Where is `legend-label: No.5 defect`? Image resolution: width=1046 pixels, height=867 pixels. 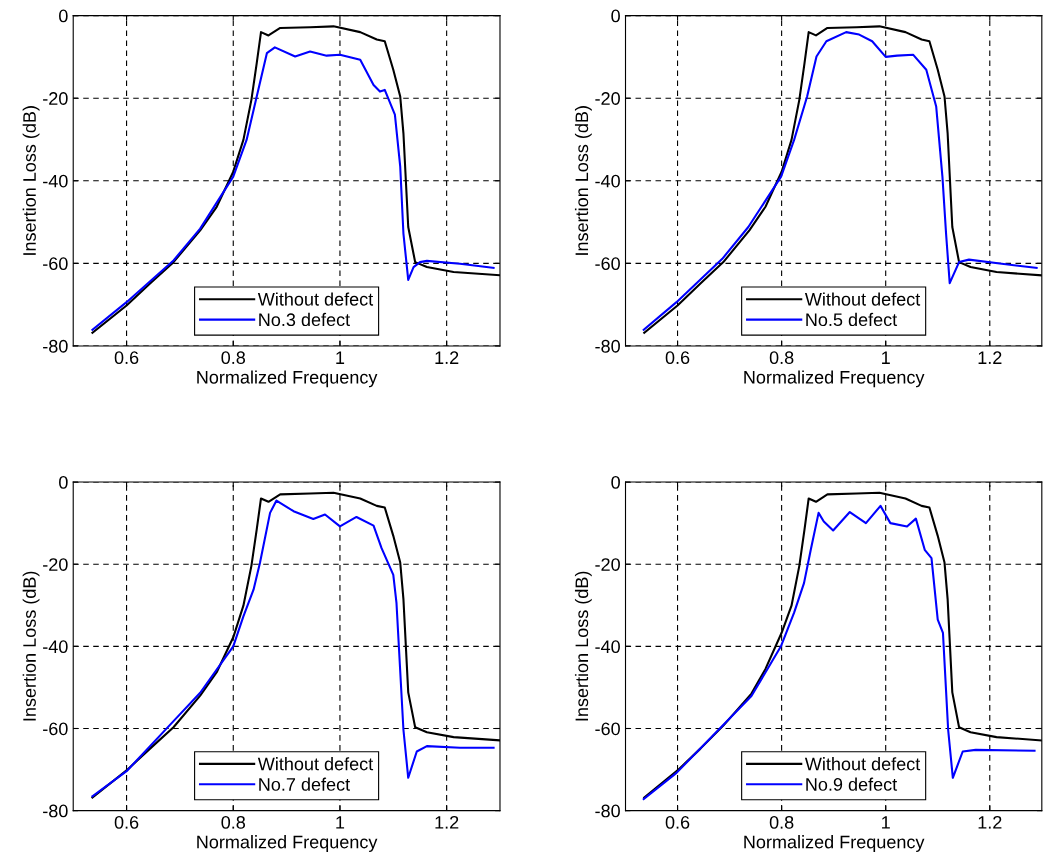 legend-label: No.5 defect is located at coordinates (852, 319).